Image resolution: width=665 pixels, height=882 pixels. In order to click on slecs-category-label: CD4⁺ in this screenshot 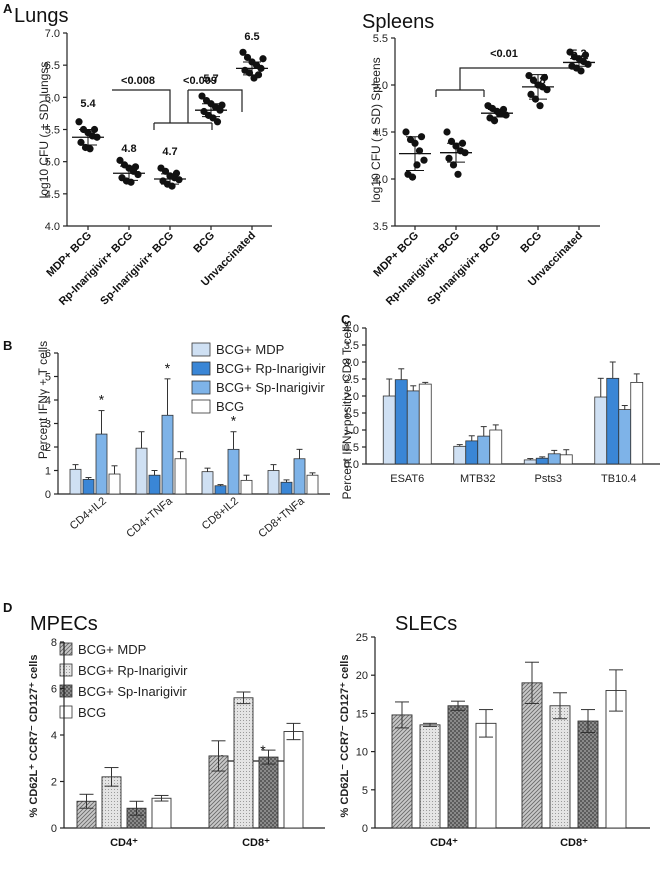, I will do `click(444, 843)`.